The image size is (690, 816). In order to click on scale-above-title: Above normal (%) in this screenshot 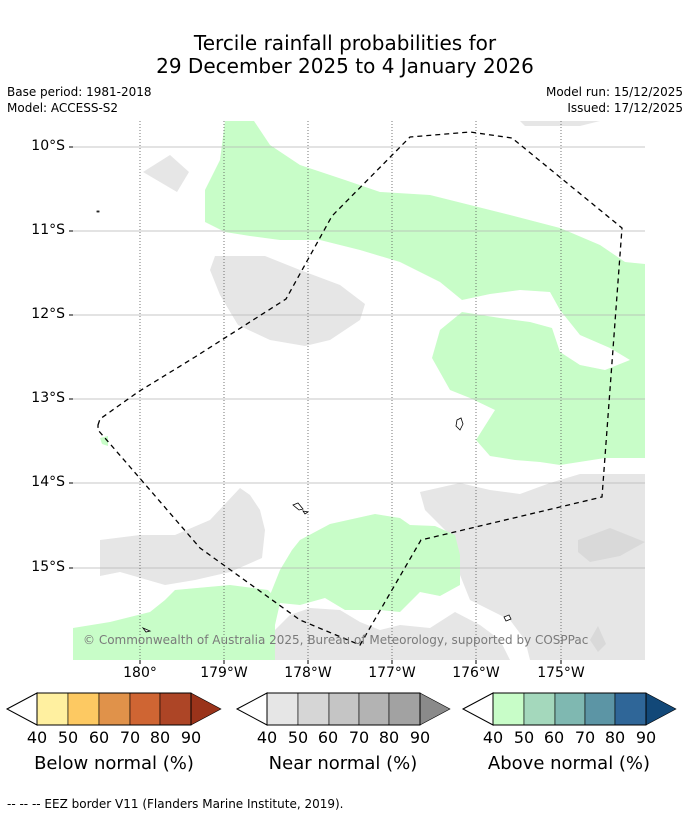, I will do `click(569, 763)`.